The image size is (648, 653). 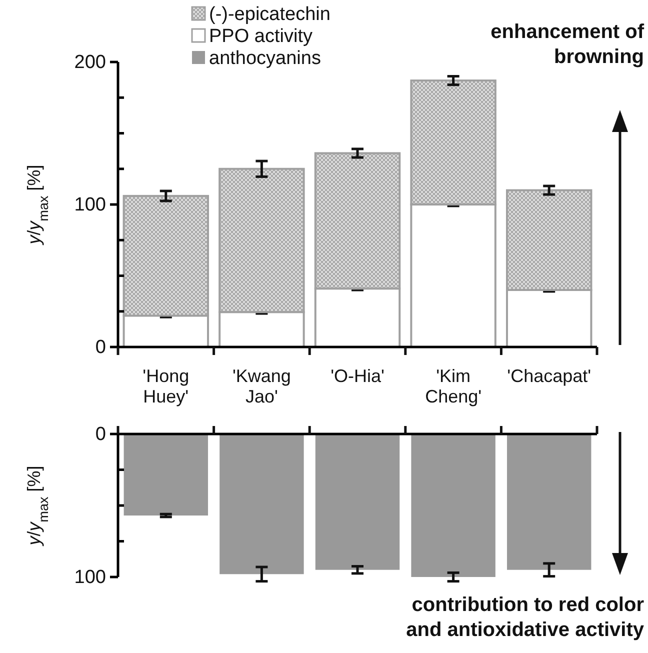 What do you see at coordinates (261, 386) in the screenshot?
I see `x-tick-label: 'Kwang Jao'` at bounding box center [261, 386].